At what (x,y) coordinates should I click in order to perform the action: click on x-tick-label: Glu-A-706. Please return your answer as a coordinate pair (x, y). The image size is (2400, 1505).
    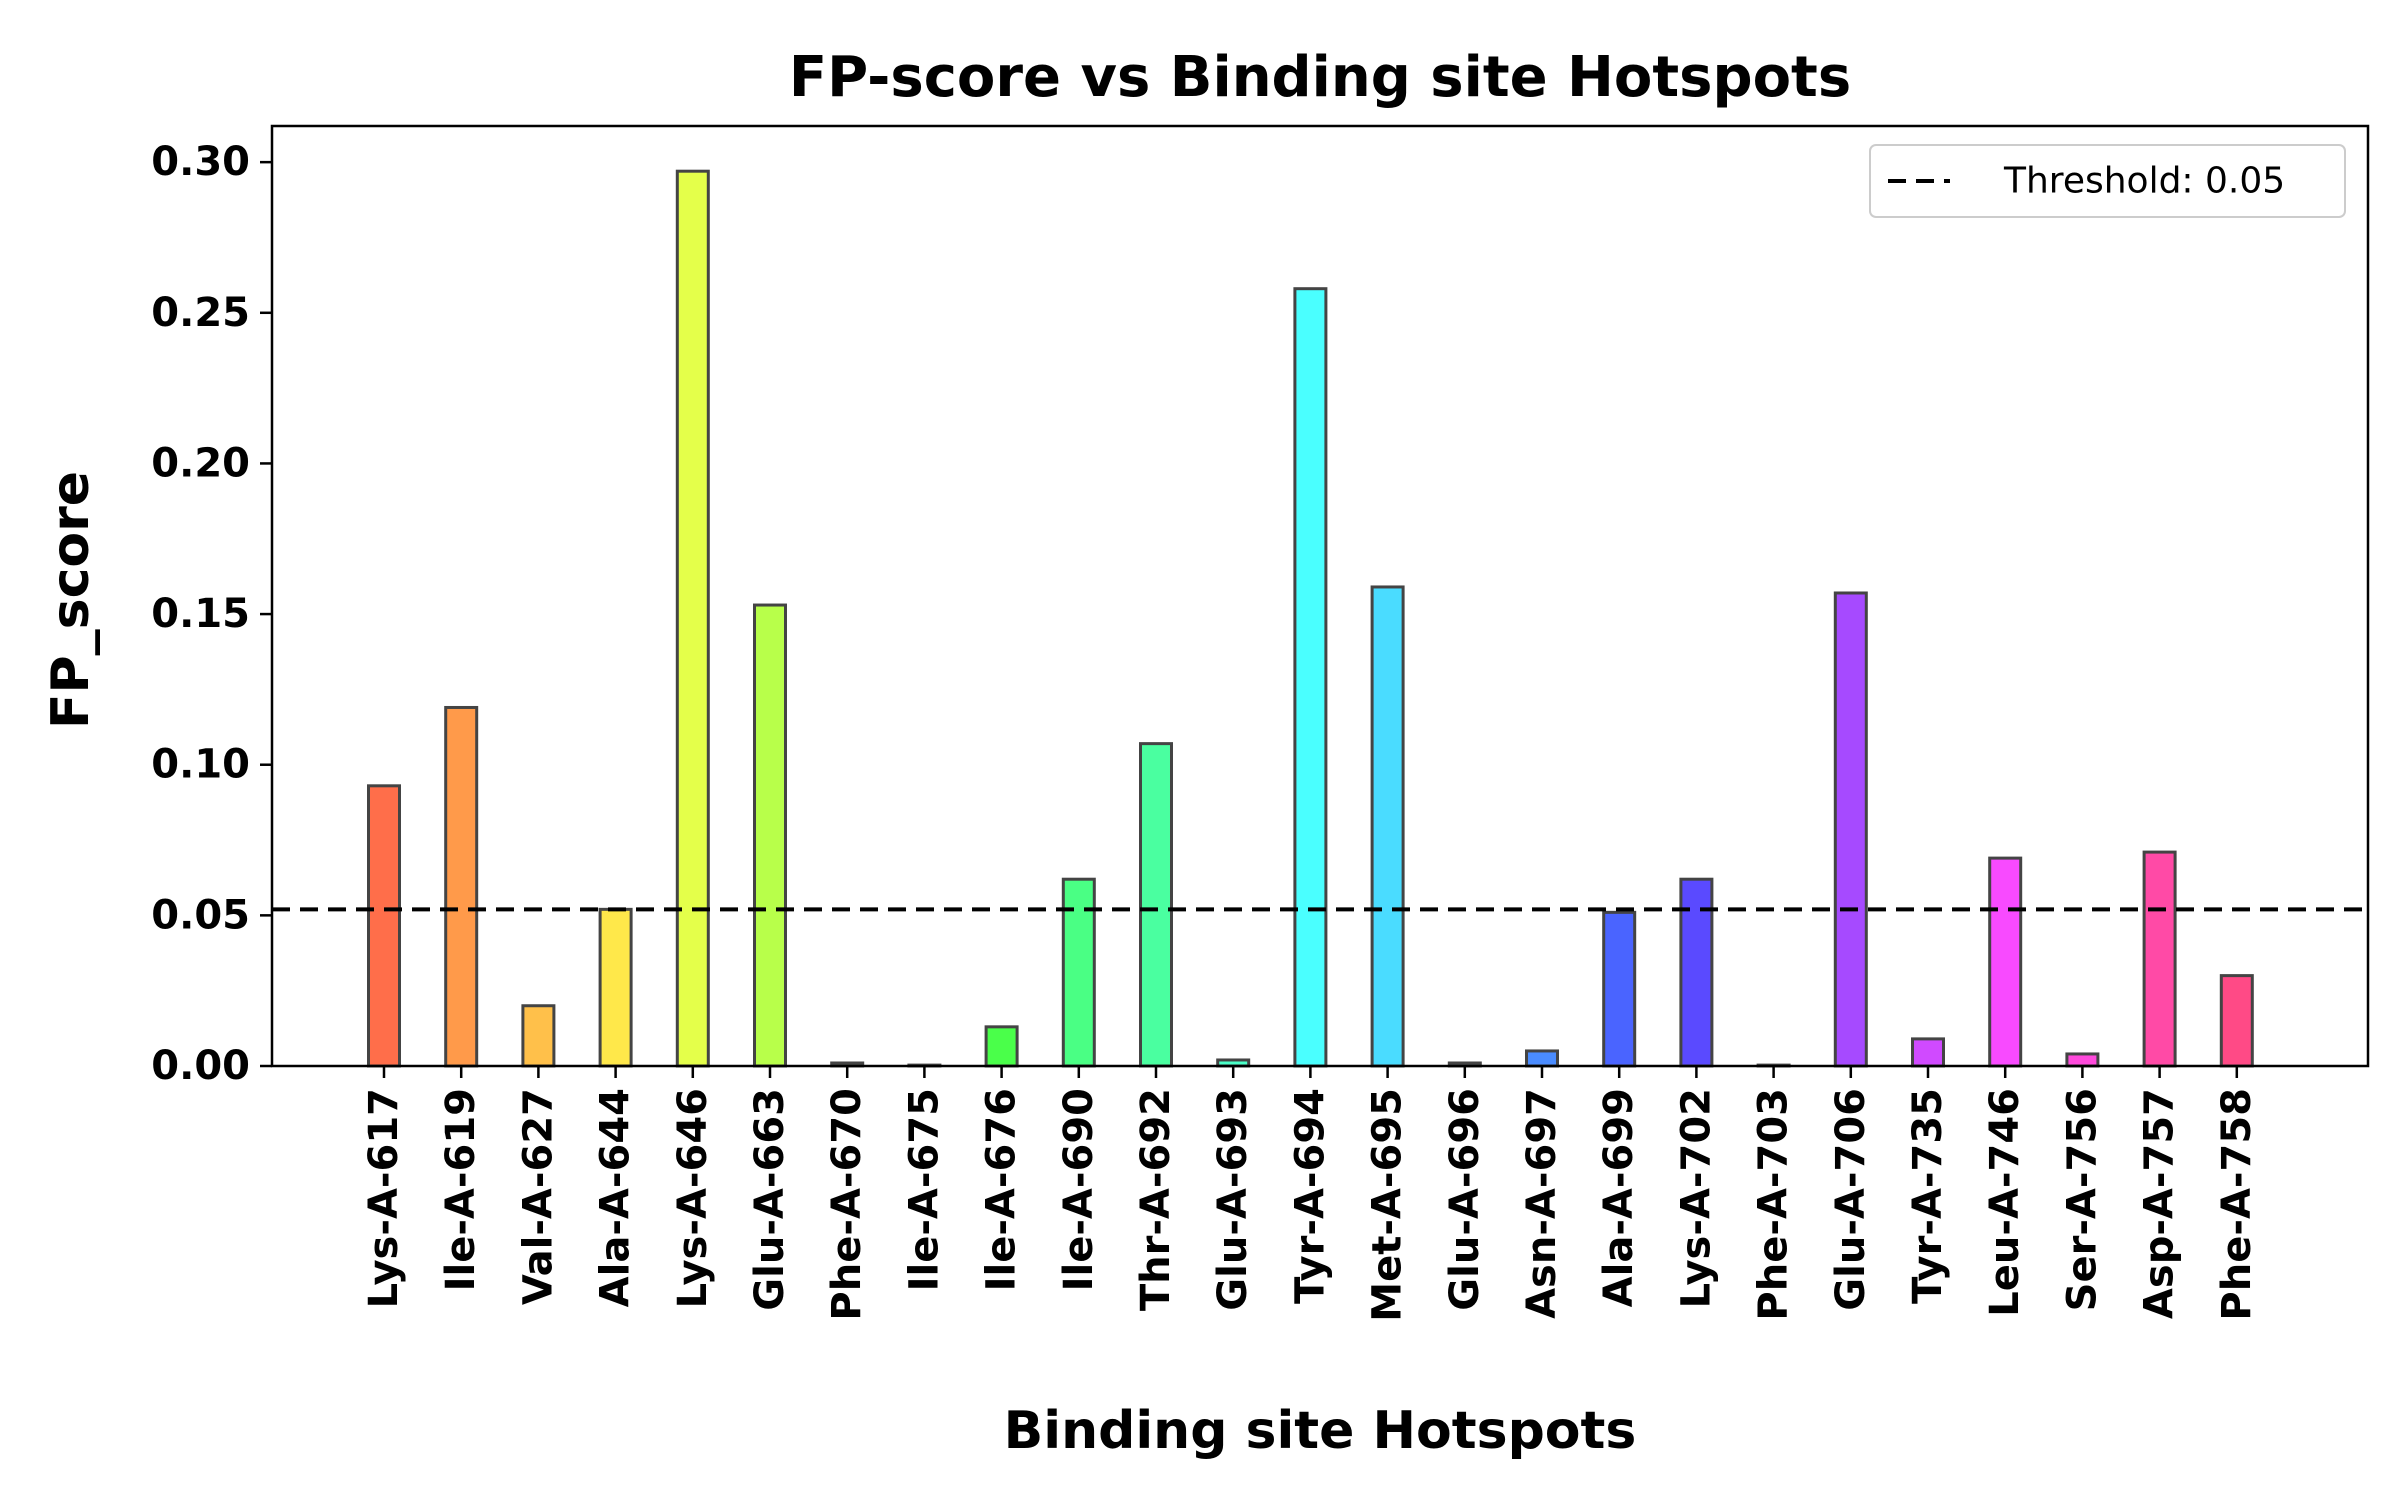
    Looking at the image, I should click on (1851, 1199).